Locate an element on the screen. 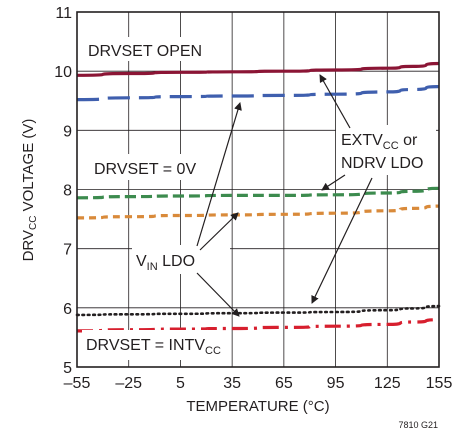 Image resolution: width=458 pixels, height=435 pixels. x-tick-label: 95 is located at coordinates (336, 383).